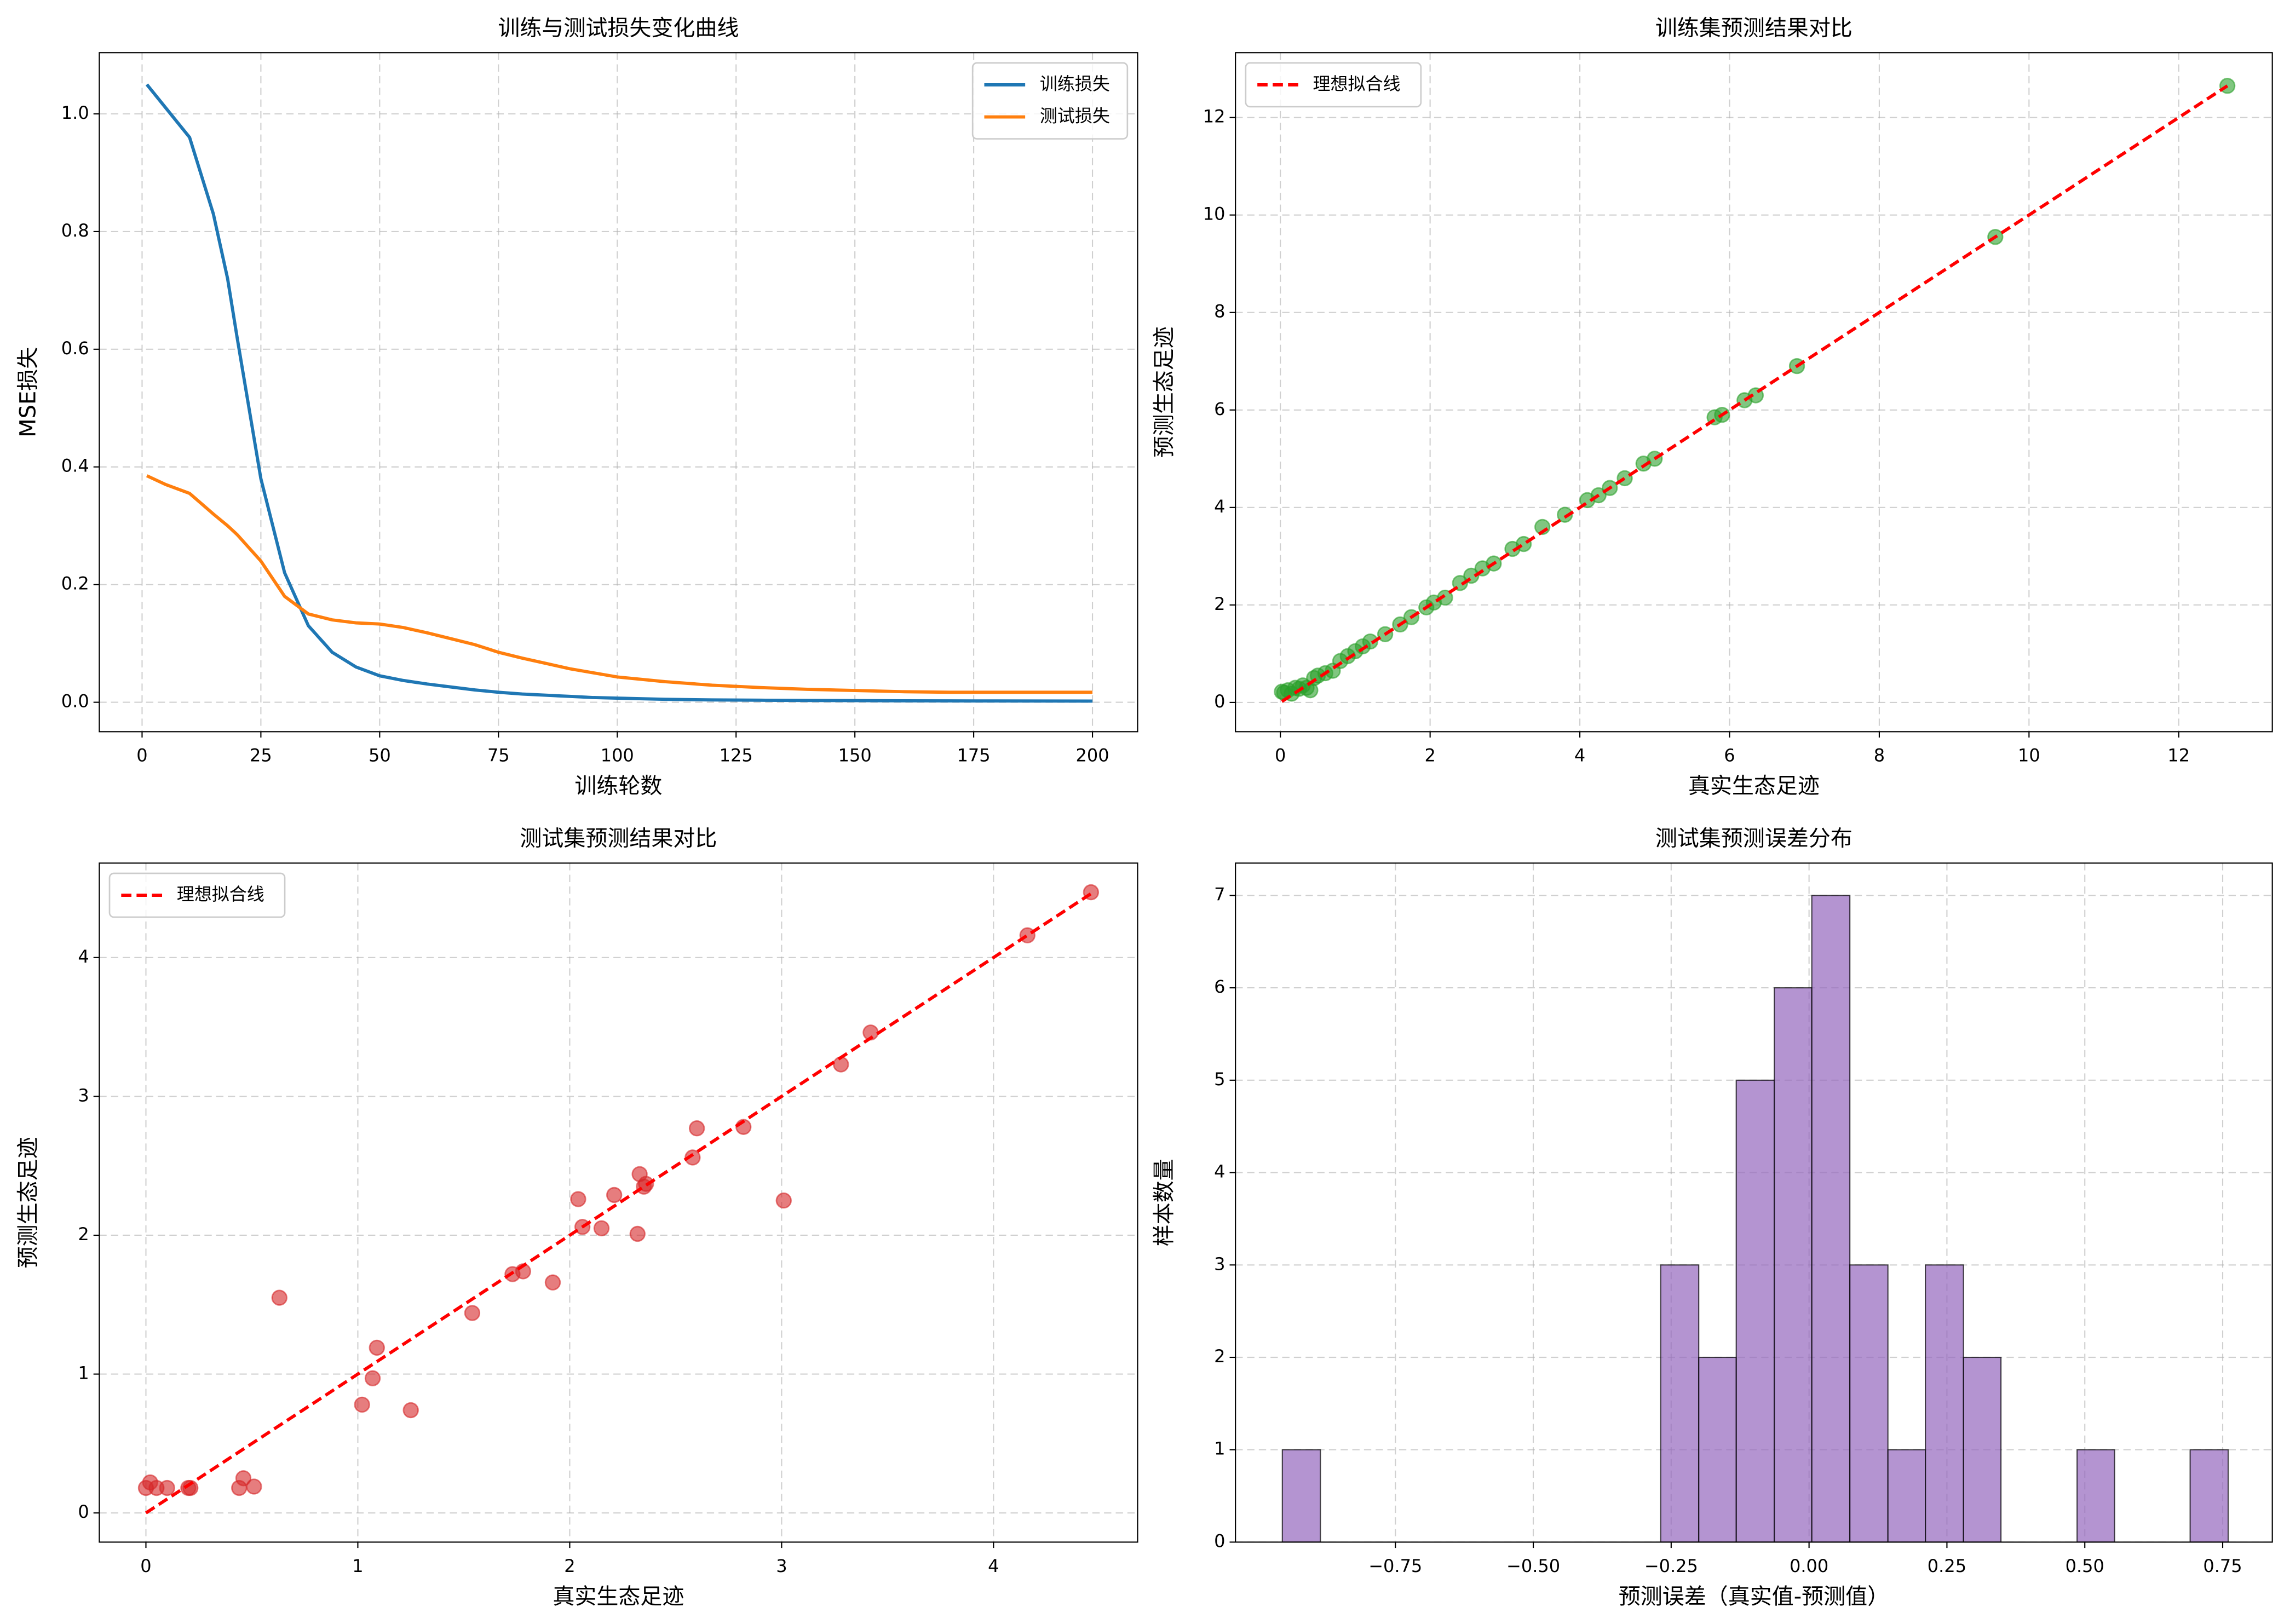 Image resolution: width=2284 pixels, height=1624 pixels. Describe the element at coordinates (2085, 1566) in the screenshot. I see `x-tick-label: 0.50` at that location.